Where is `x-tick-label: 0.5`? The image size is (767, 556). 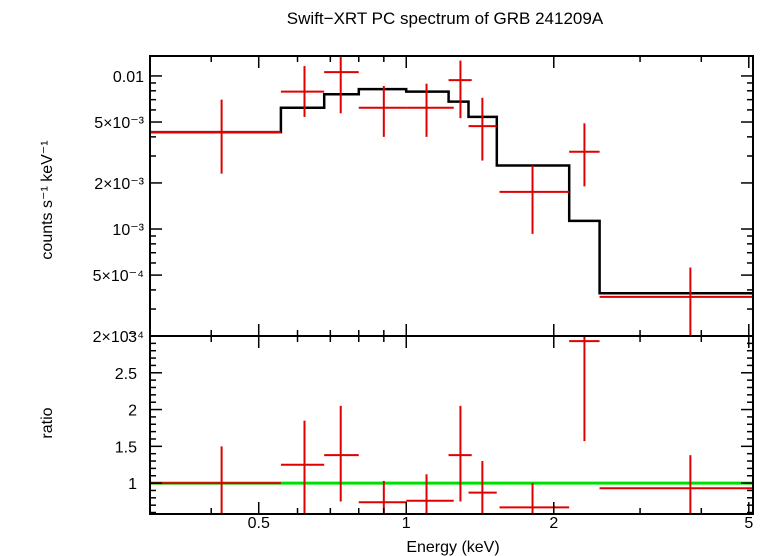 x-tick-label: 0.5 is located at coordinates (259, 523).